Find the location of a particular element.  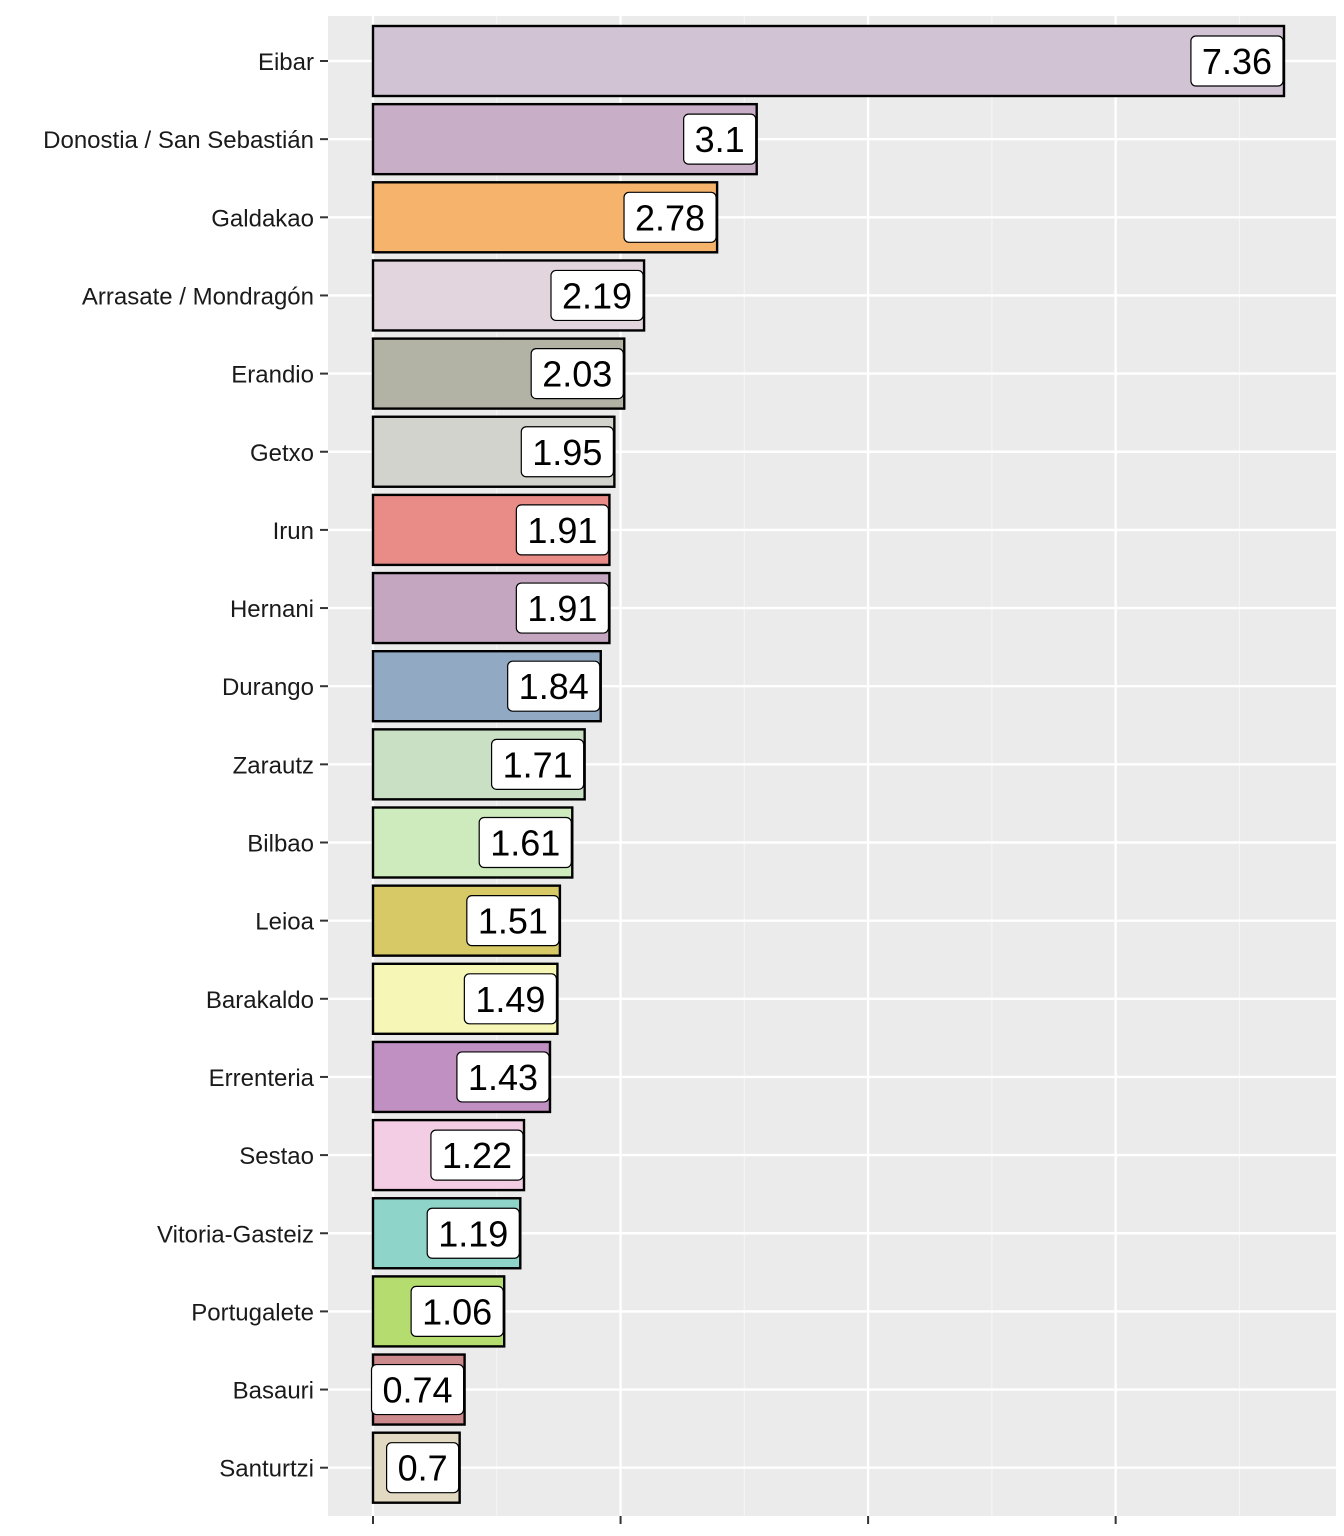

data-label-text: 1.19 is located at coordinates (473, 1233).